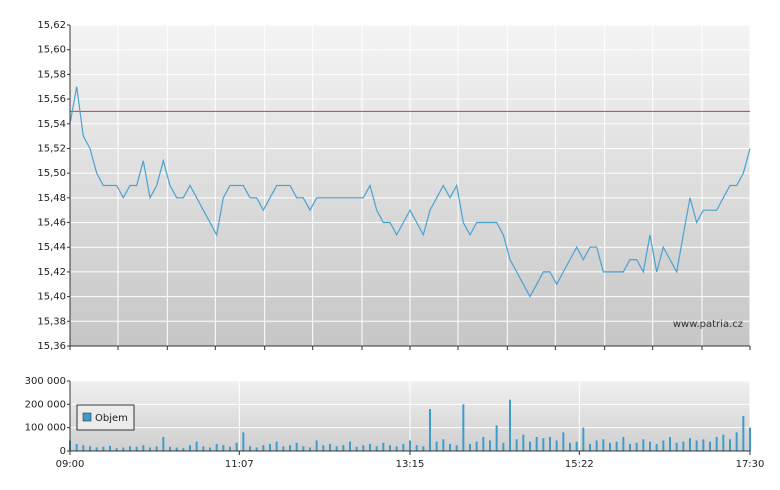 The height and width of the screenshot is (490, 780). What do you see at coordinates (51, 247) in the screenshot?
I see `y-tick-label: 15,44` at bounding box center [51, 247].